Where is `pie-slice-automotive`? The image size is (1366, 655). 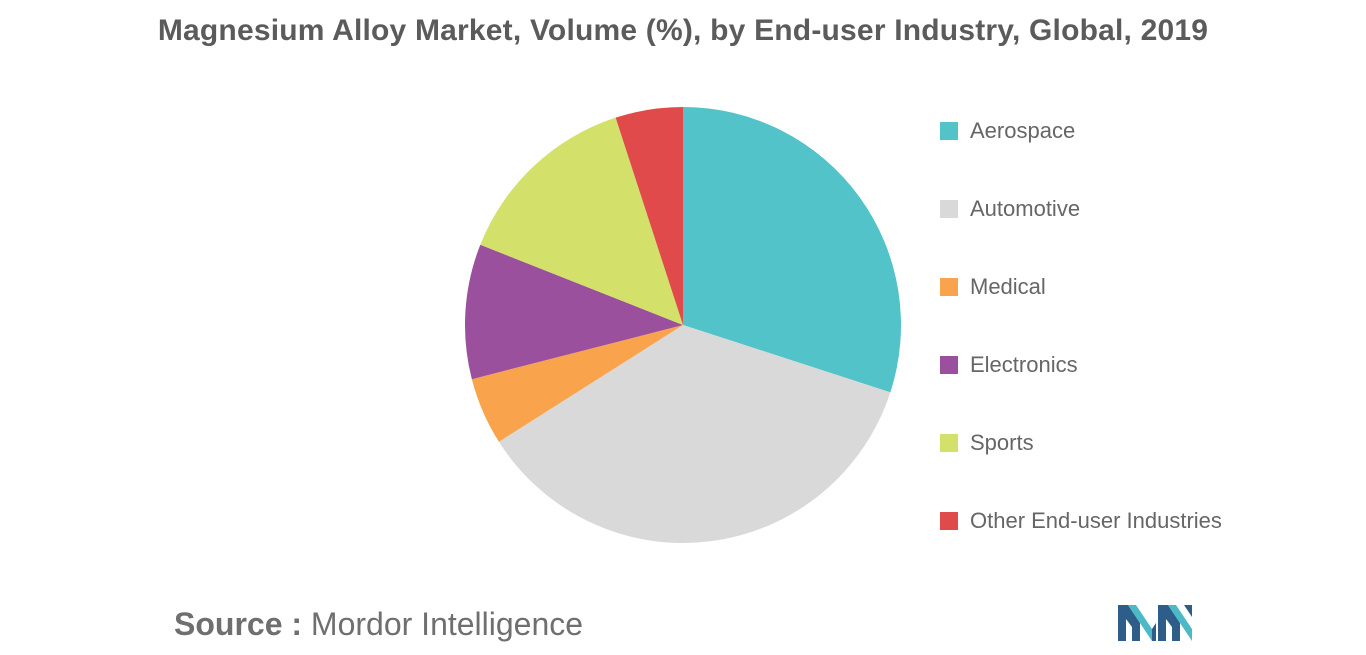 pie-slice-automotive is located at coordinates (694, 434).